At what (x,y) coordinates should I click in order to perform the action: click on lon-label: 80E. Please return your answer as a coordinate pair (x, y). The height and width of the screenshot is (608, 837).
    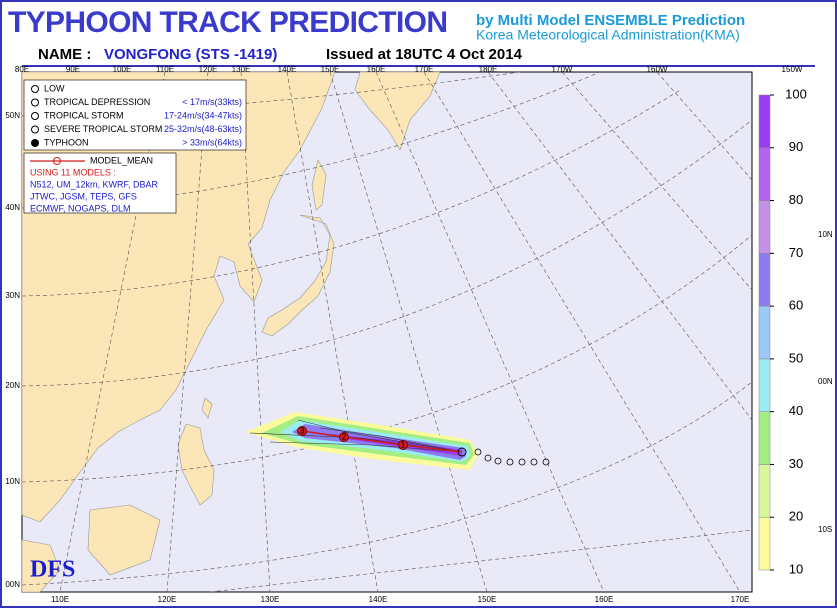
    Looking at the image, I should click on (22, 69).